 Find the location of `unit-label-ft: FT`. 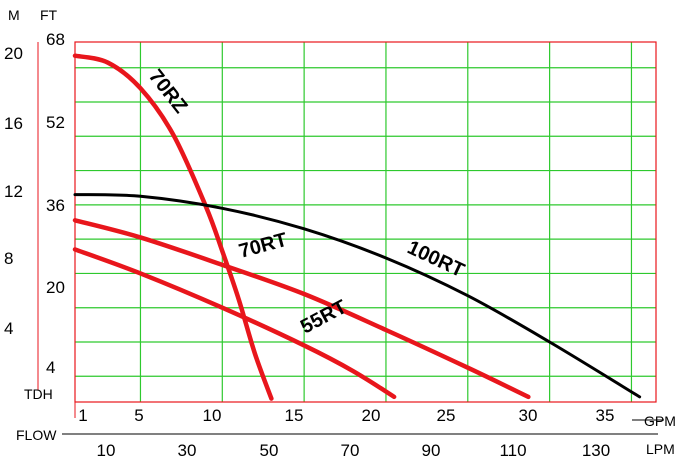

unit-label-ft: FT is located at coordinates (49, 15).